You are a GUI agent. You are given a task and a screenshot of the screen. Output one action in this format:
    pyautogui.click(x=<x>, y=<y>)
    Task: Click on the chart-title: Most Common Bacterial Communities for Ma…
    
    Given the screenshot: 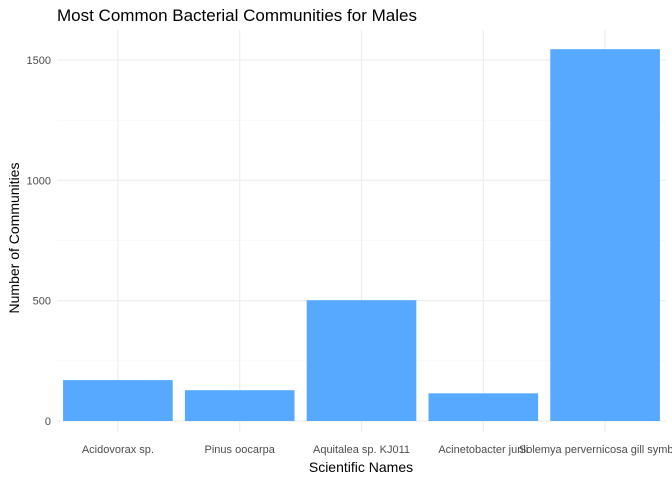 What is the action you would take?
    pyautogui.click(x=237, y=15)
    